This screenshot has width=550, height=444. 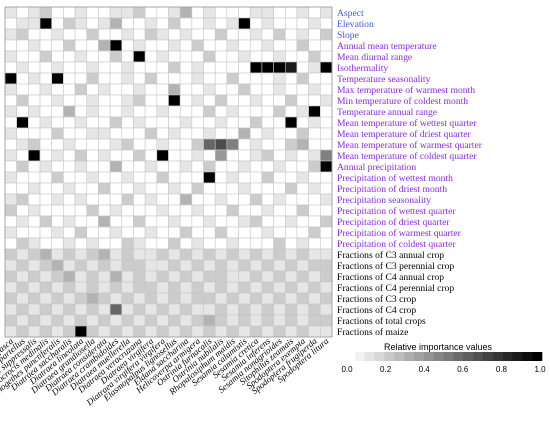 What do you see at coordinates (488, 356) in the screenshot?
I see `colorbar-step` at bounding box center [488, 356].